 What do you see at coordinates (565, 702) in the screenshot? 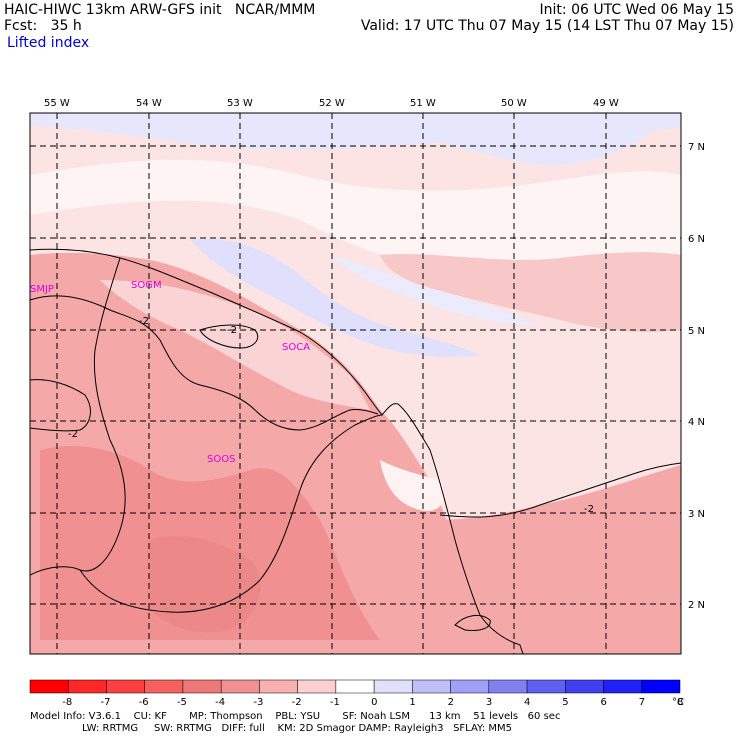
I see `colorbar-tick-label: 5` at bounding box center [565, 702].